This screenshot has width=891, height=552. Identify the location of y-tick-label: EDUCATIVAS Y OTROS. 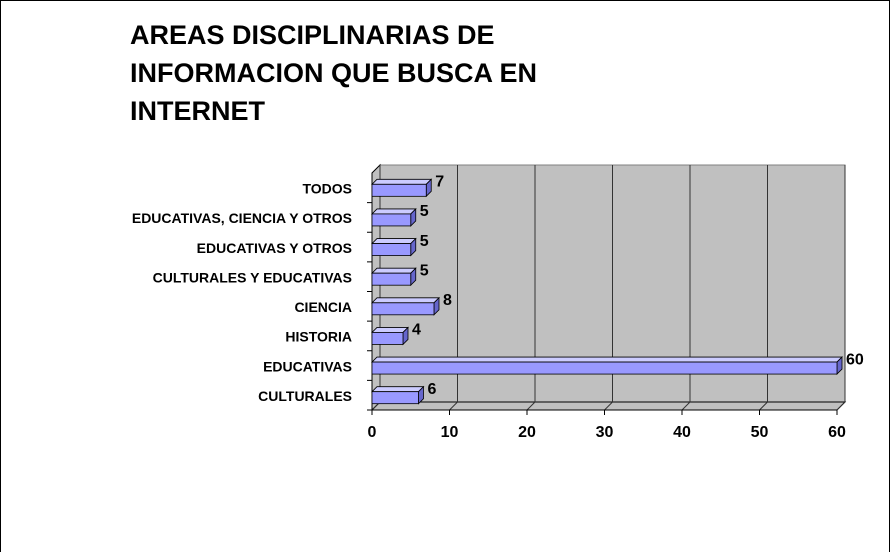
(274, 248).